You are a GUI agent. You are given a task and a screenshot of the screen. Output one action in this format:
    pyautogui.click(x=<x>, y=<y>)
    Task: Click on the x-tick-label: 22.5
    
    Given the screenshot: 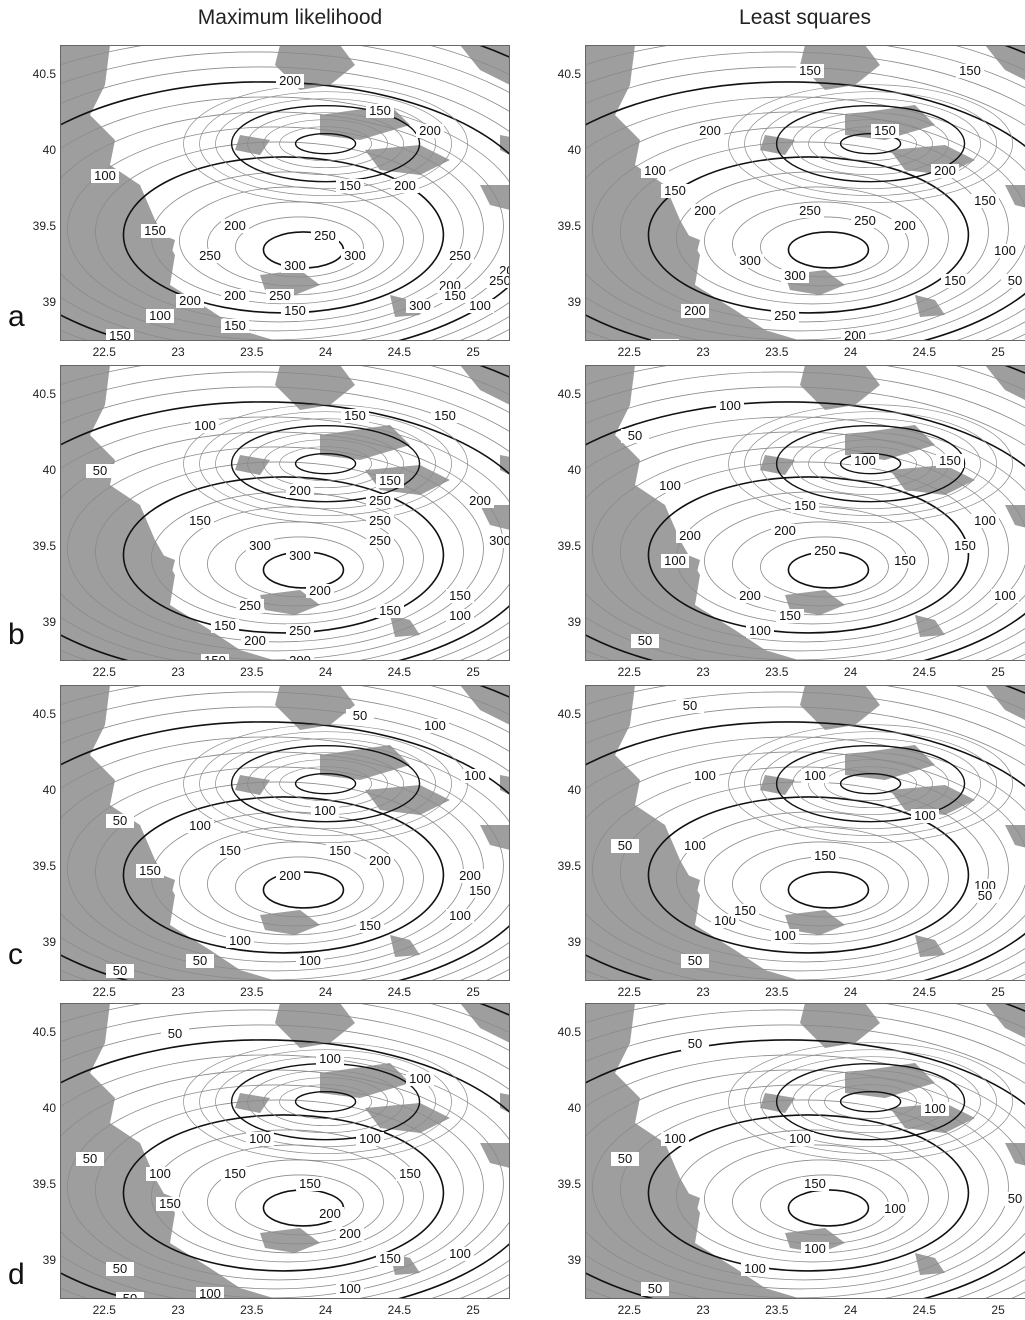 What is the action you would take?
    pyautogui.click(x=629, y=992)
    